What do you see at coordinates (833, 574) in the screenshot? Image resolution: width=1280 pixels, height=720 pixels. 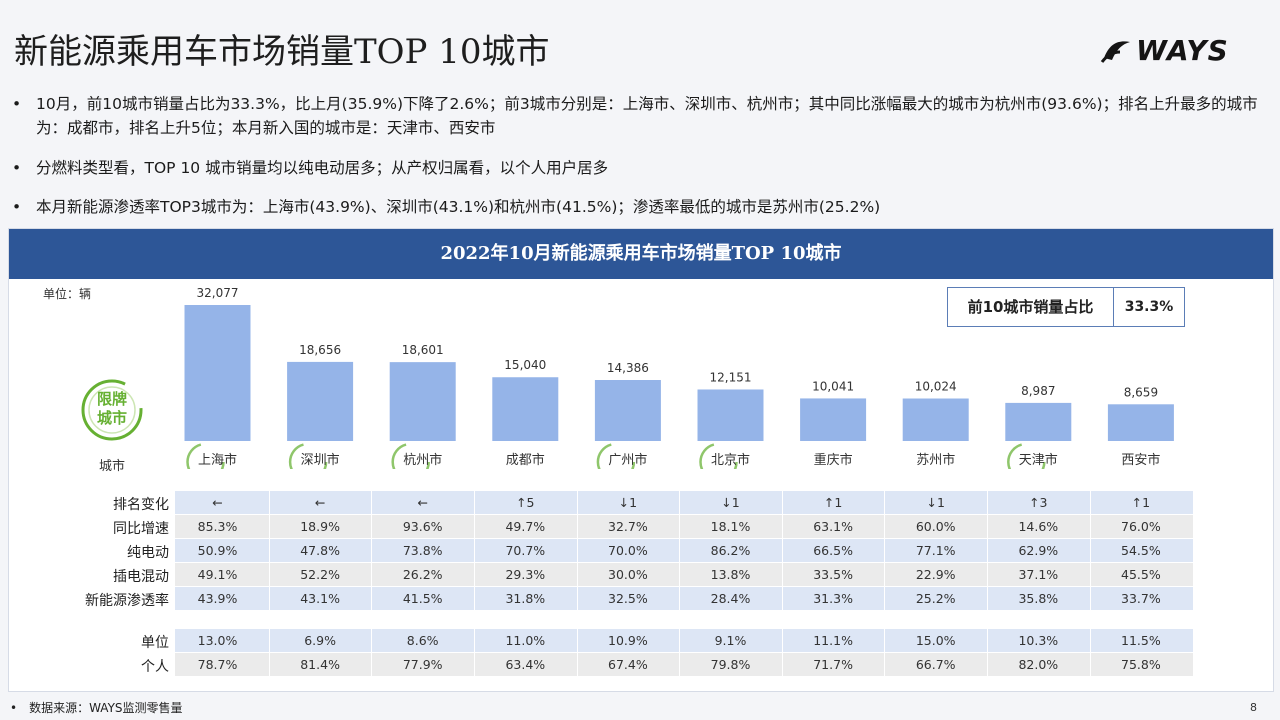 I see `table-cell: 33.5%` at bounding box center [833, 574].